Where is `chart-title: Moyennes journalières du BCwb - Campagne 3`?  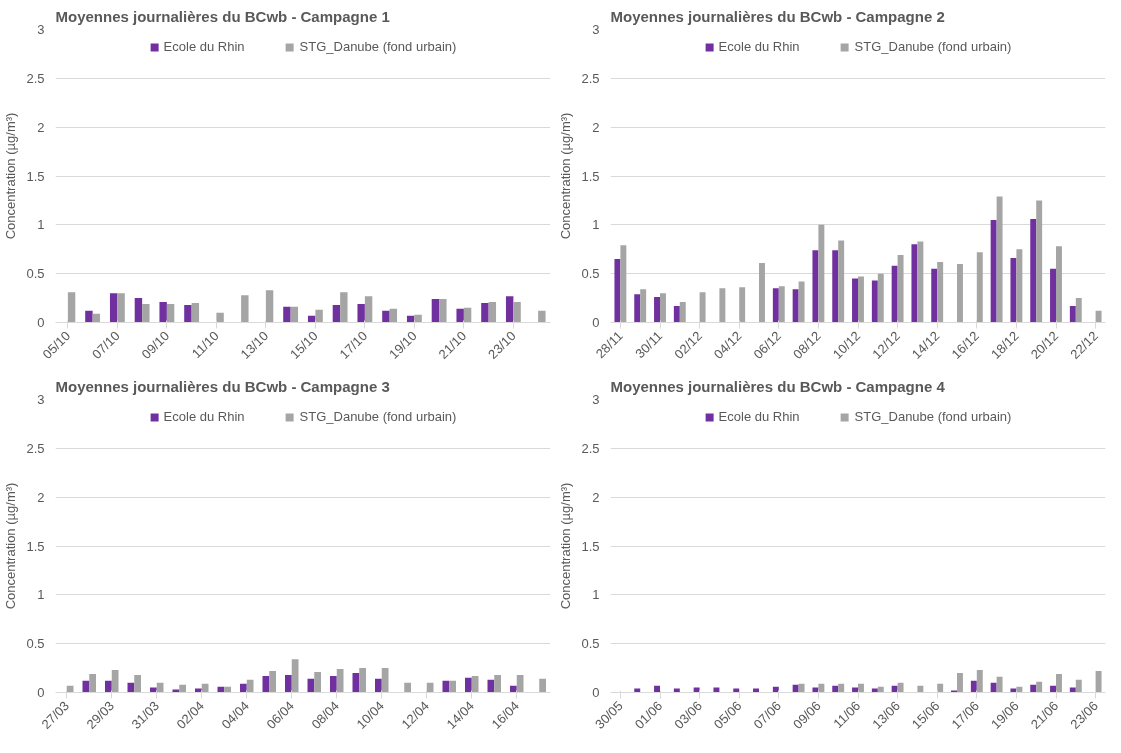 chart-title: Moyennes journalières du BCwb - Campagne 3 is located at coordinates (222, 386).